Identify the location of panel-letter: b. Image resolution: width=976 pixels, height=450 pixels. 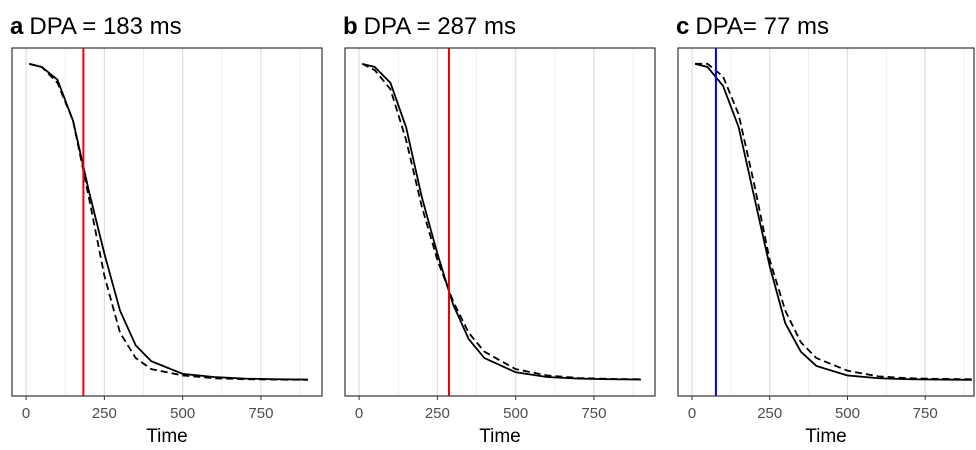
(350, 26).